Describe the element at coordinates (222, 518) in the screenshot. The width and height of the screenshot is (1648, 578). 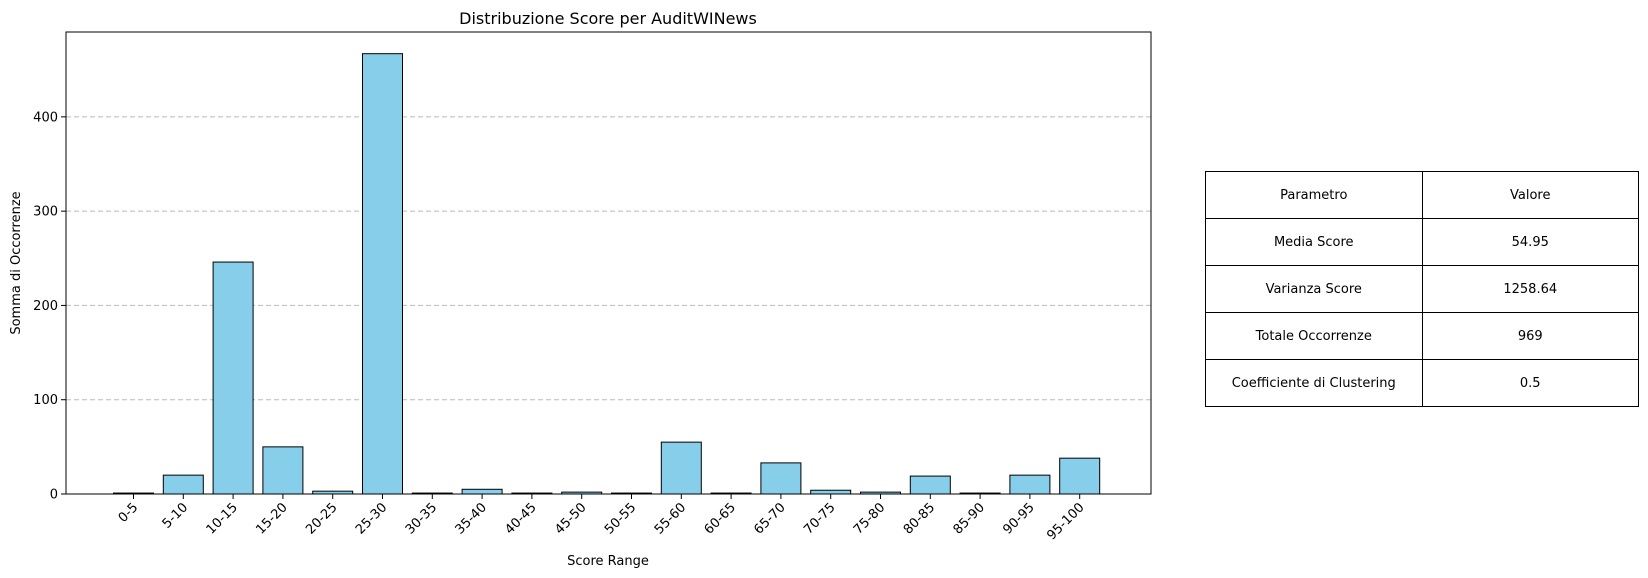
I see `x-tick-label: 10-15` at that location.